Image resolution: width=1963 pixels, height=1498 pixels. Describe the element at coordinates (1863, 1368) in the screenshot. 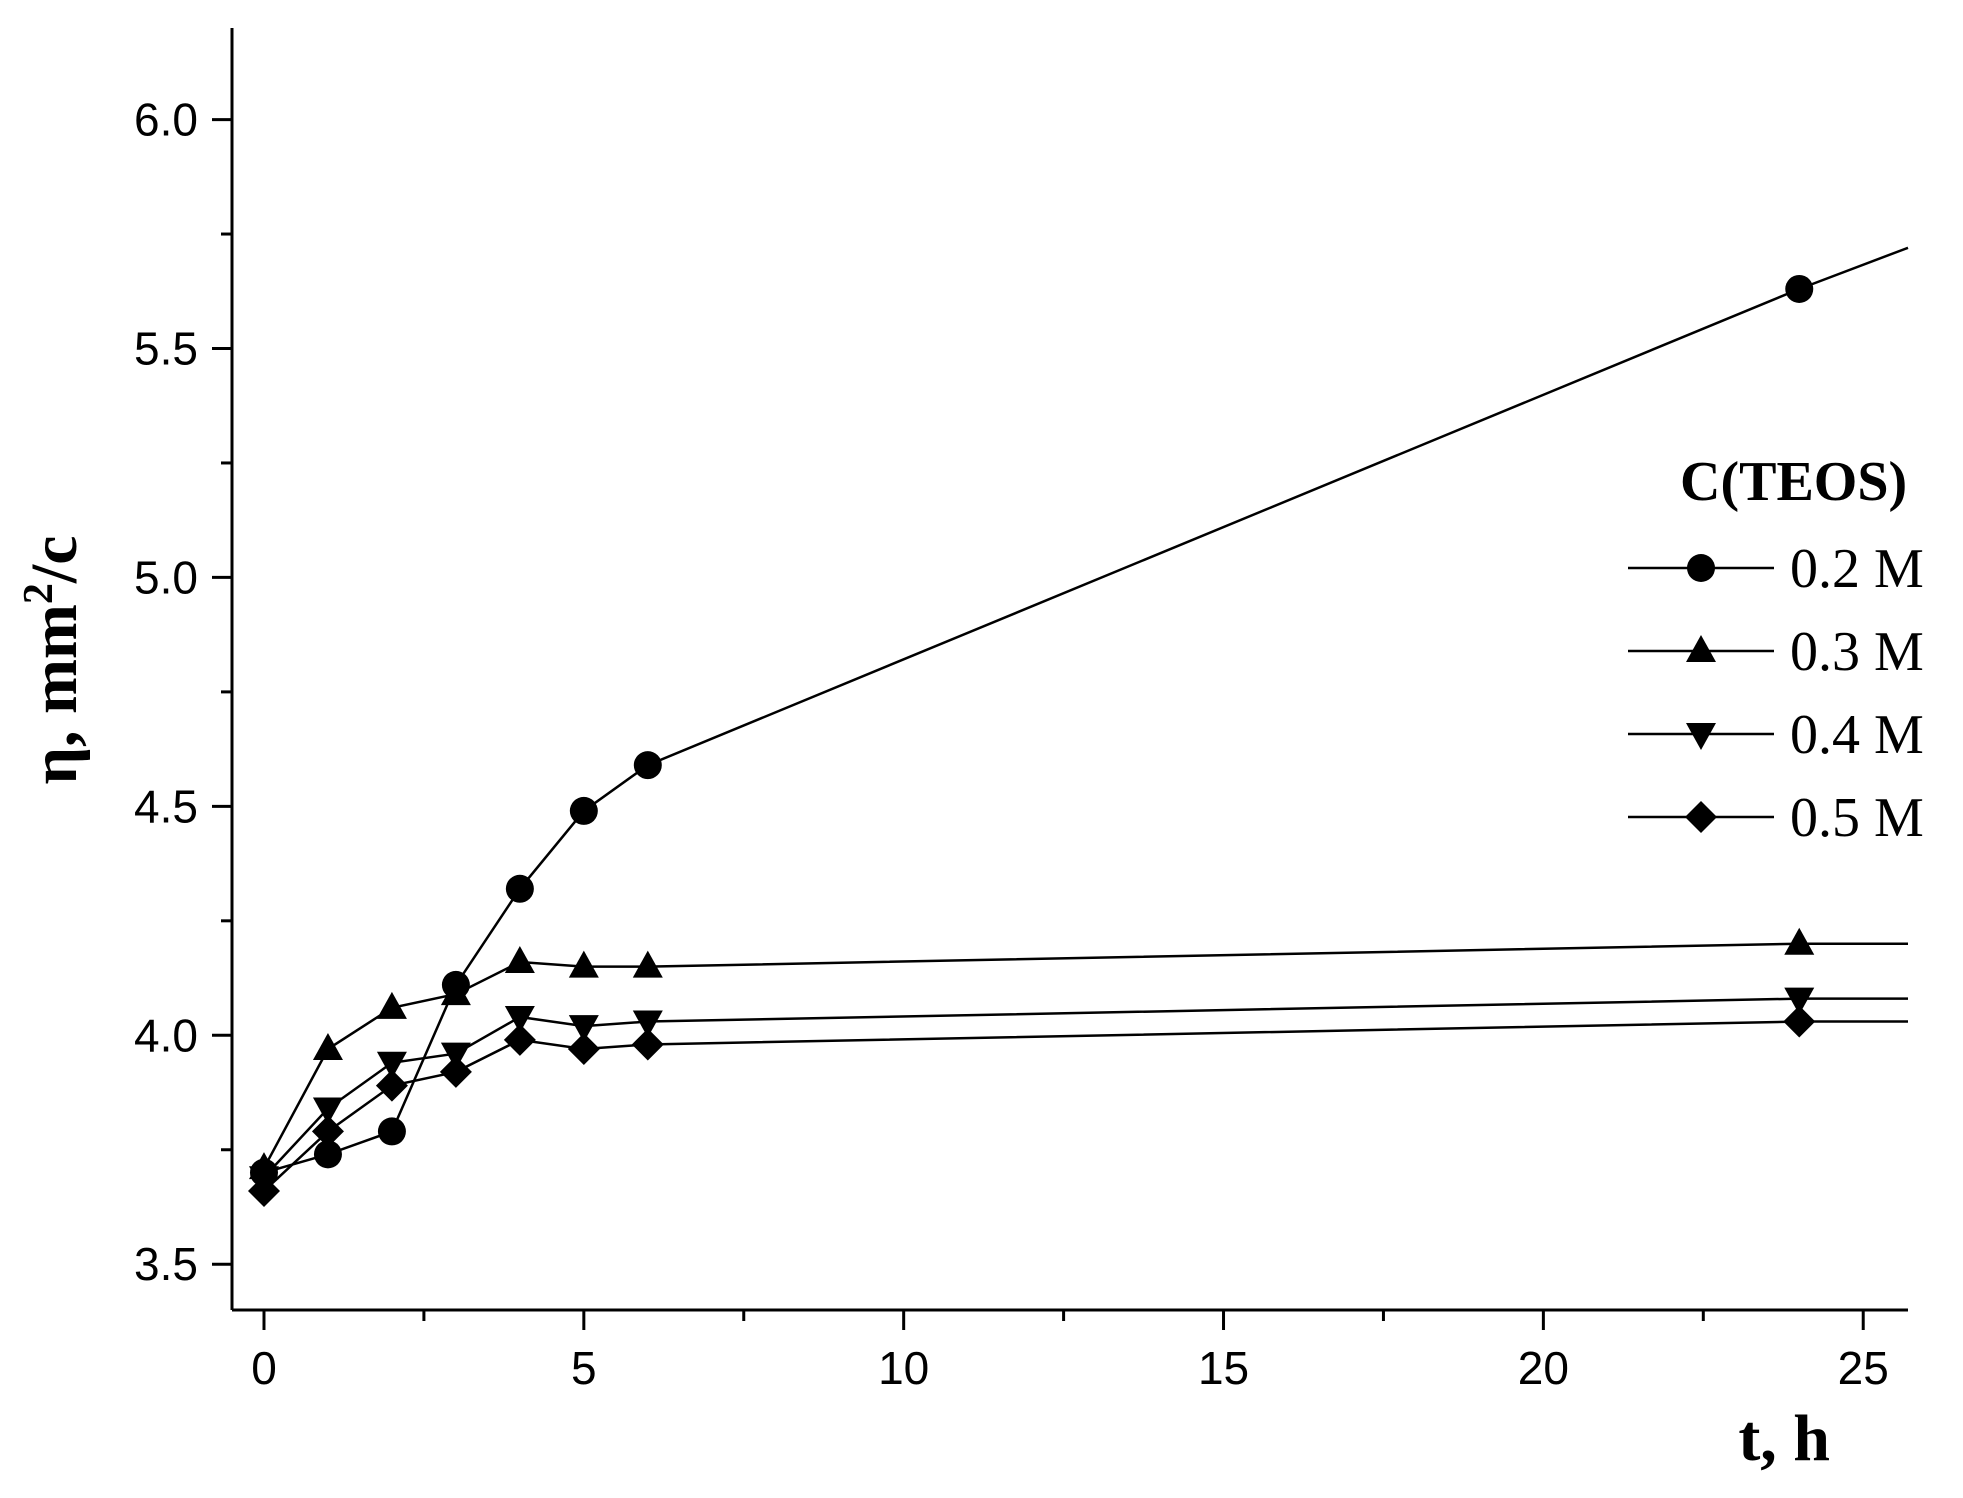

I see `x-tick-label: 25` at that location.